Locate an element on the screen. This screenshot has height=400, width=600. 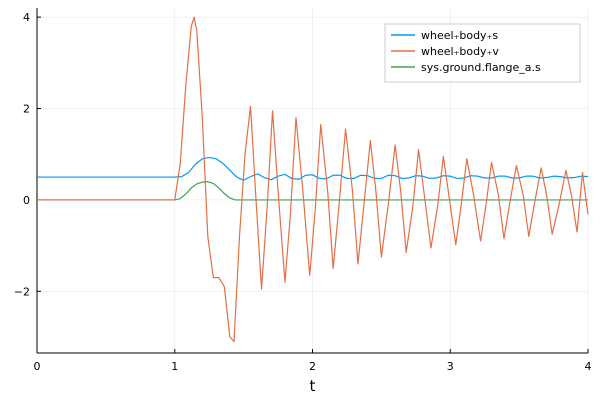
legend-label: sys.ground.flange_a.s is located at coordinates (481, 67).